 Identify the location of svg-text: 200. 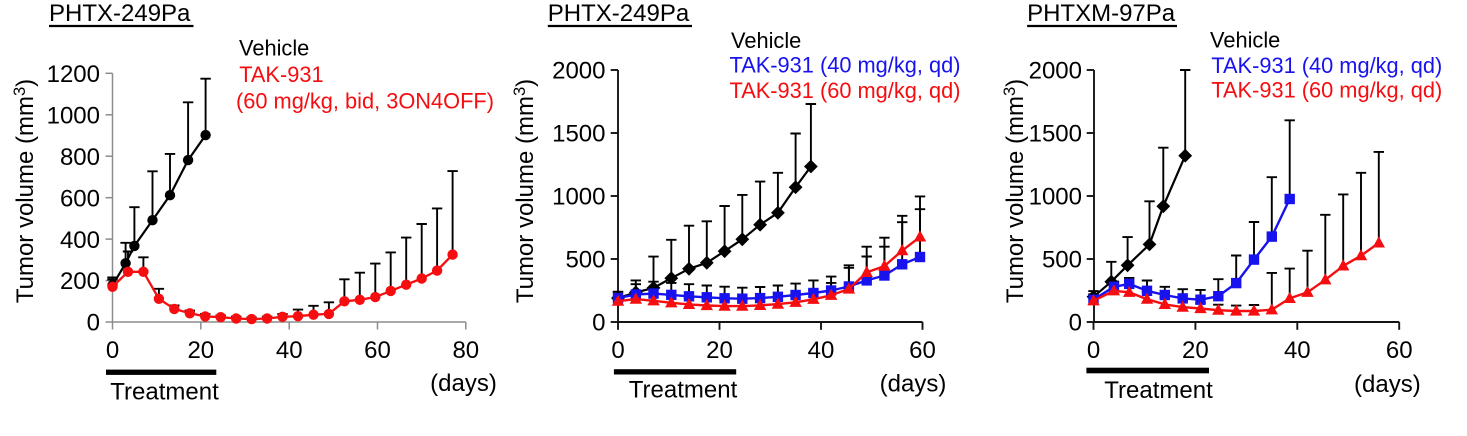
(80, 281).